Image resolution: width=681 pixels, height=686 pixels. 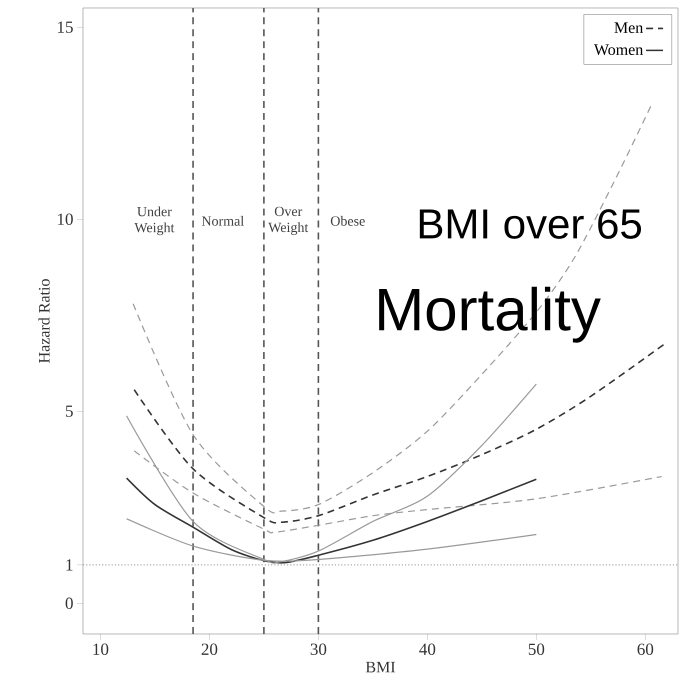 I want to click on x-tick-label: 40, so click(x=427, y=649).